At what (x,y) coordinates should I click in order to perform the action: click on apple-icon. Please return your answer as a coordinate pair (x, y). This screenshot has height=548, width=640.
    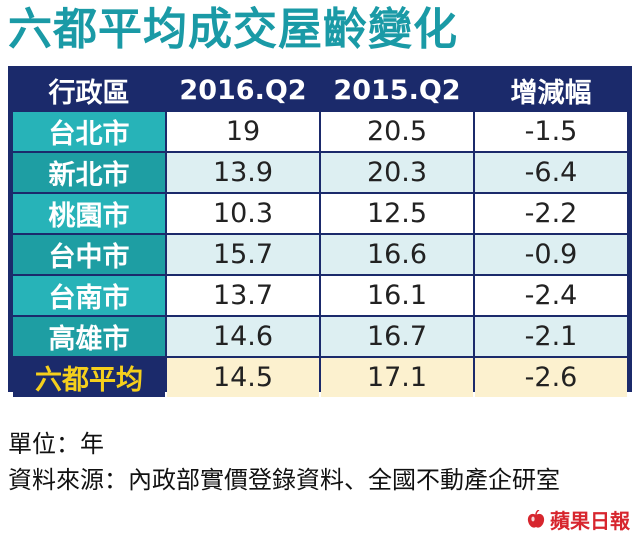
    Looking at the image, I should click on (536, 518).